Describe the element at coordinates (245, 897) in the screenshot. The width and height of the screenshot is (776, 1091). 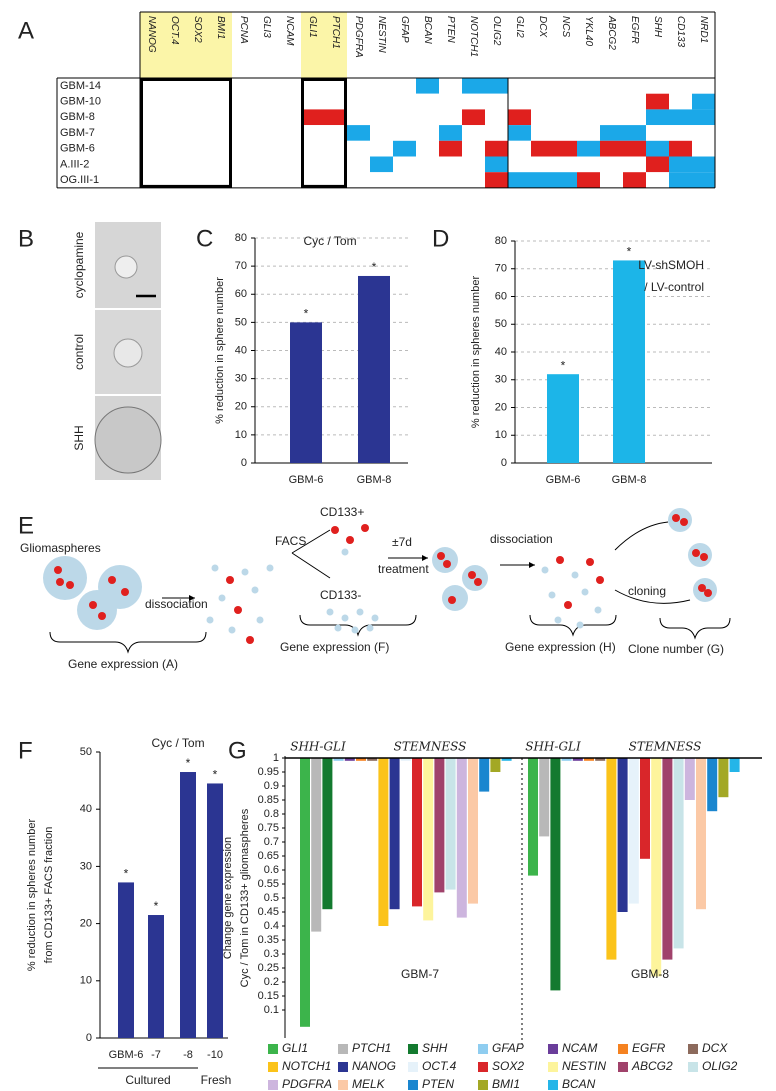
I see `y-axis-title: Cyc / Tom in CD133+ gliomaspheres` at that location.